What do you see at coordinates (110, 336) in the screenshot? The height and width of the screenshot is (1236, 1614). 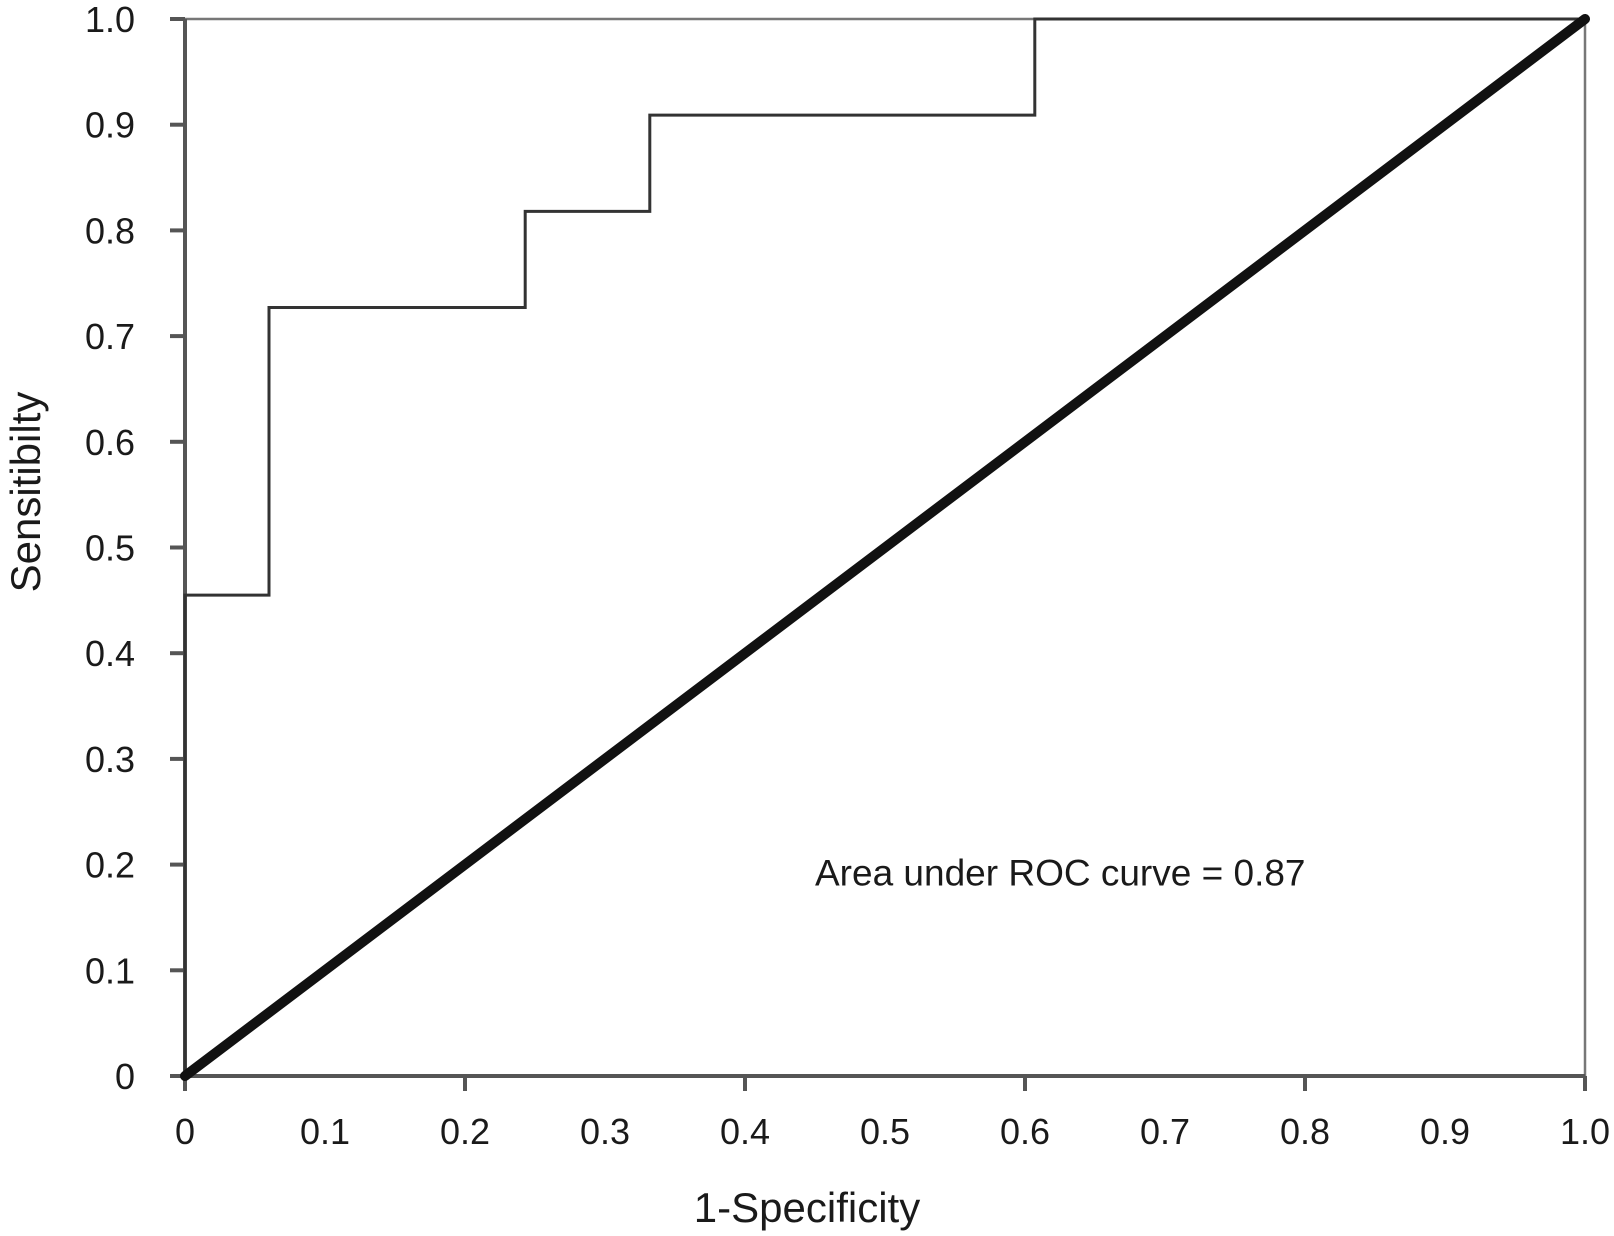 I see `y-tick-label: 0.7` at bounding box center [110, 336].